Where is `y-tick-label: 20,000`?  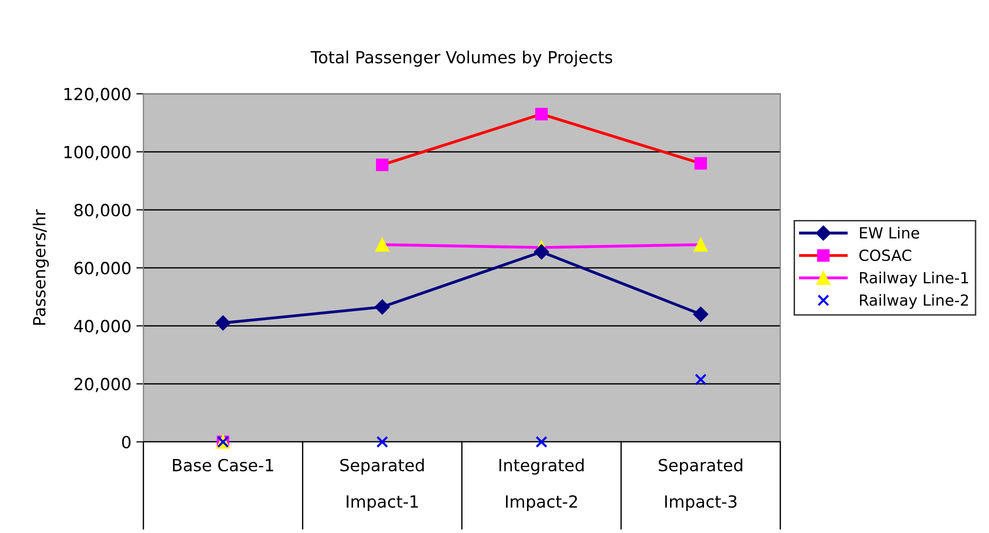 y-tick-label: 20,000 is located at coordinates (102, 385).